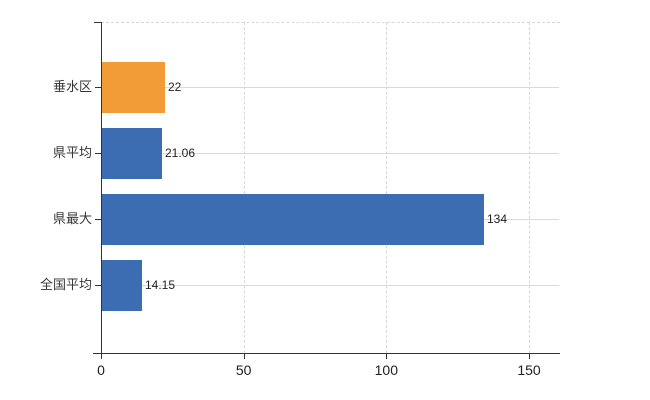  I want to click on category-label-3: 全国平均, so click(65, 284).